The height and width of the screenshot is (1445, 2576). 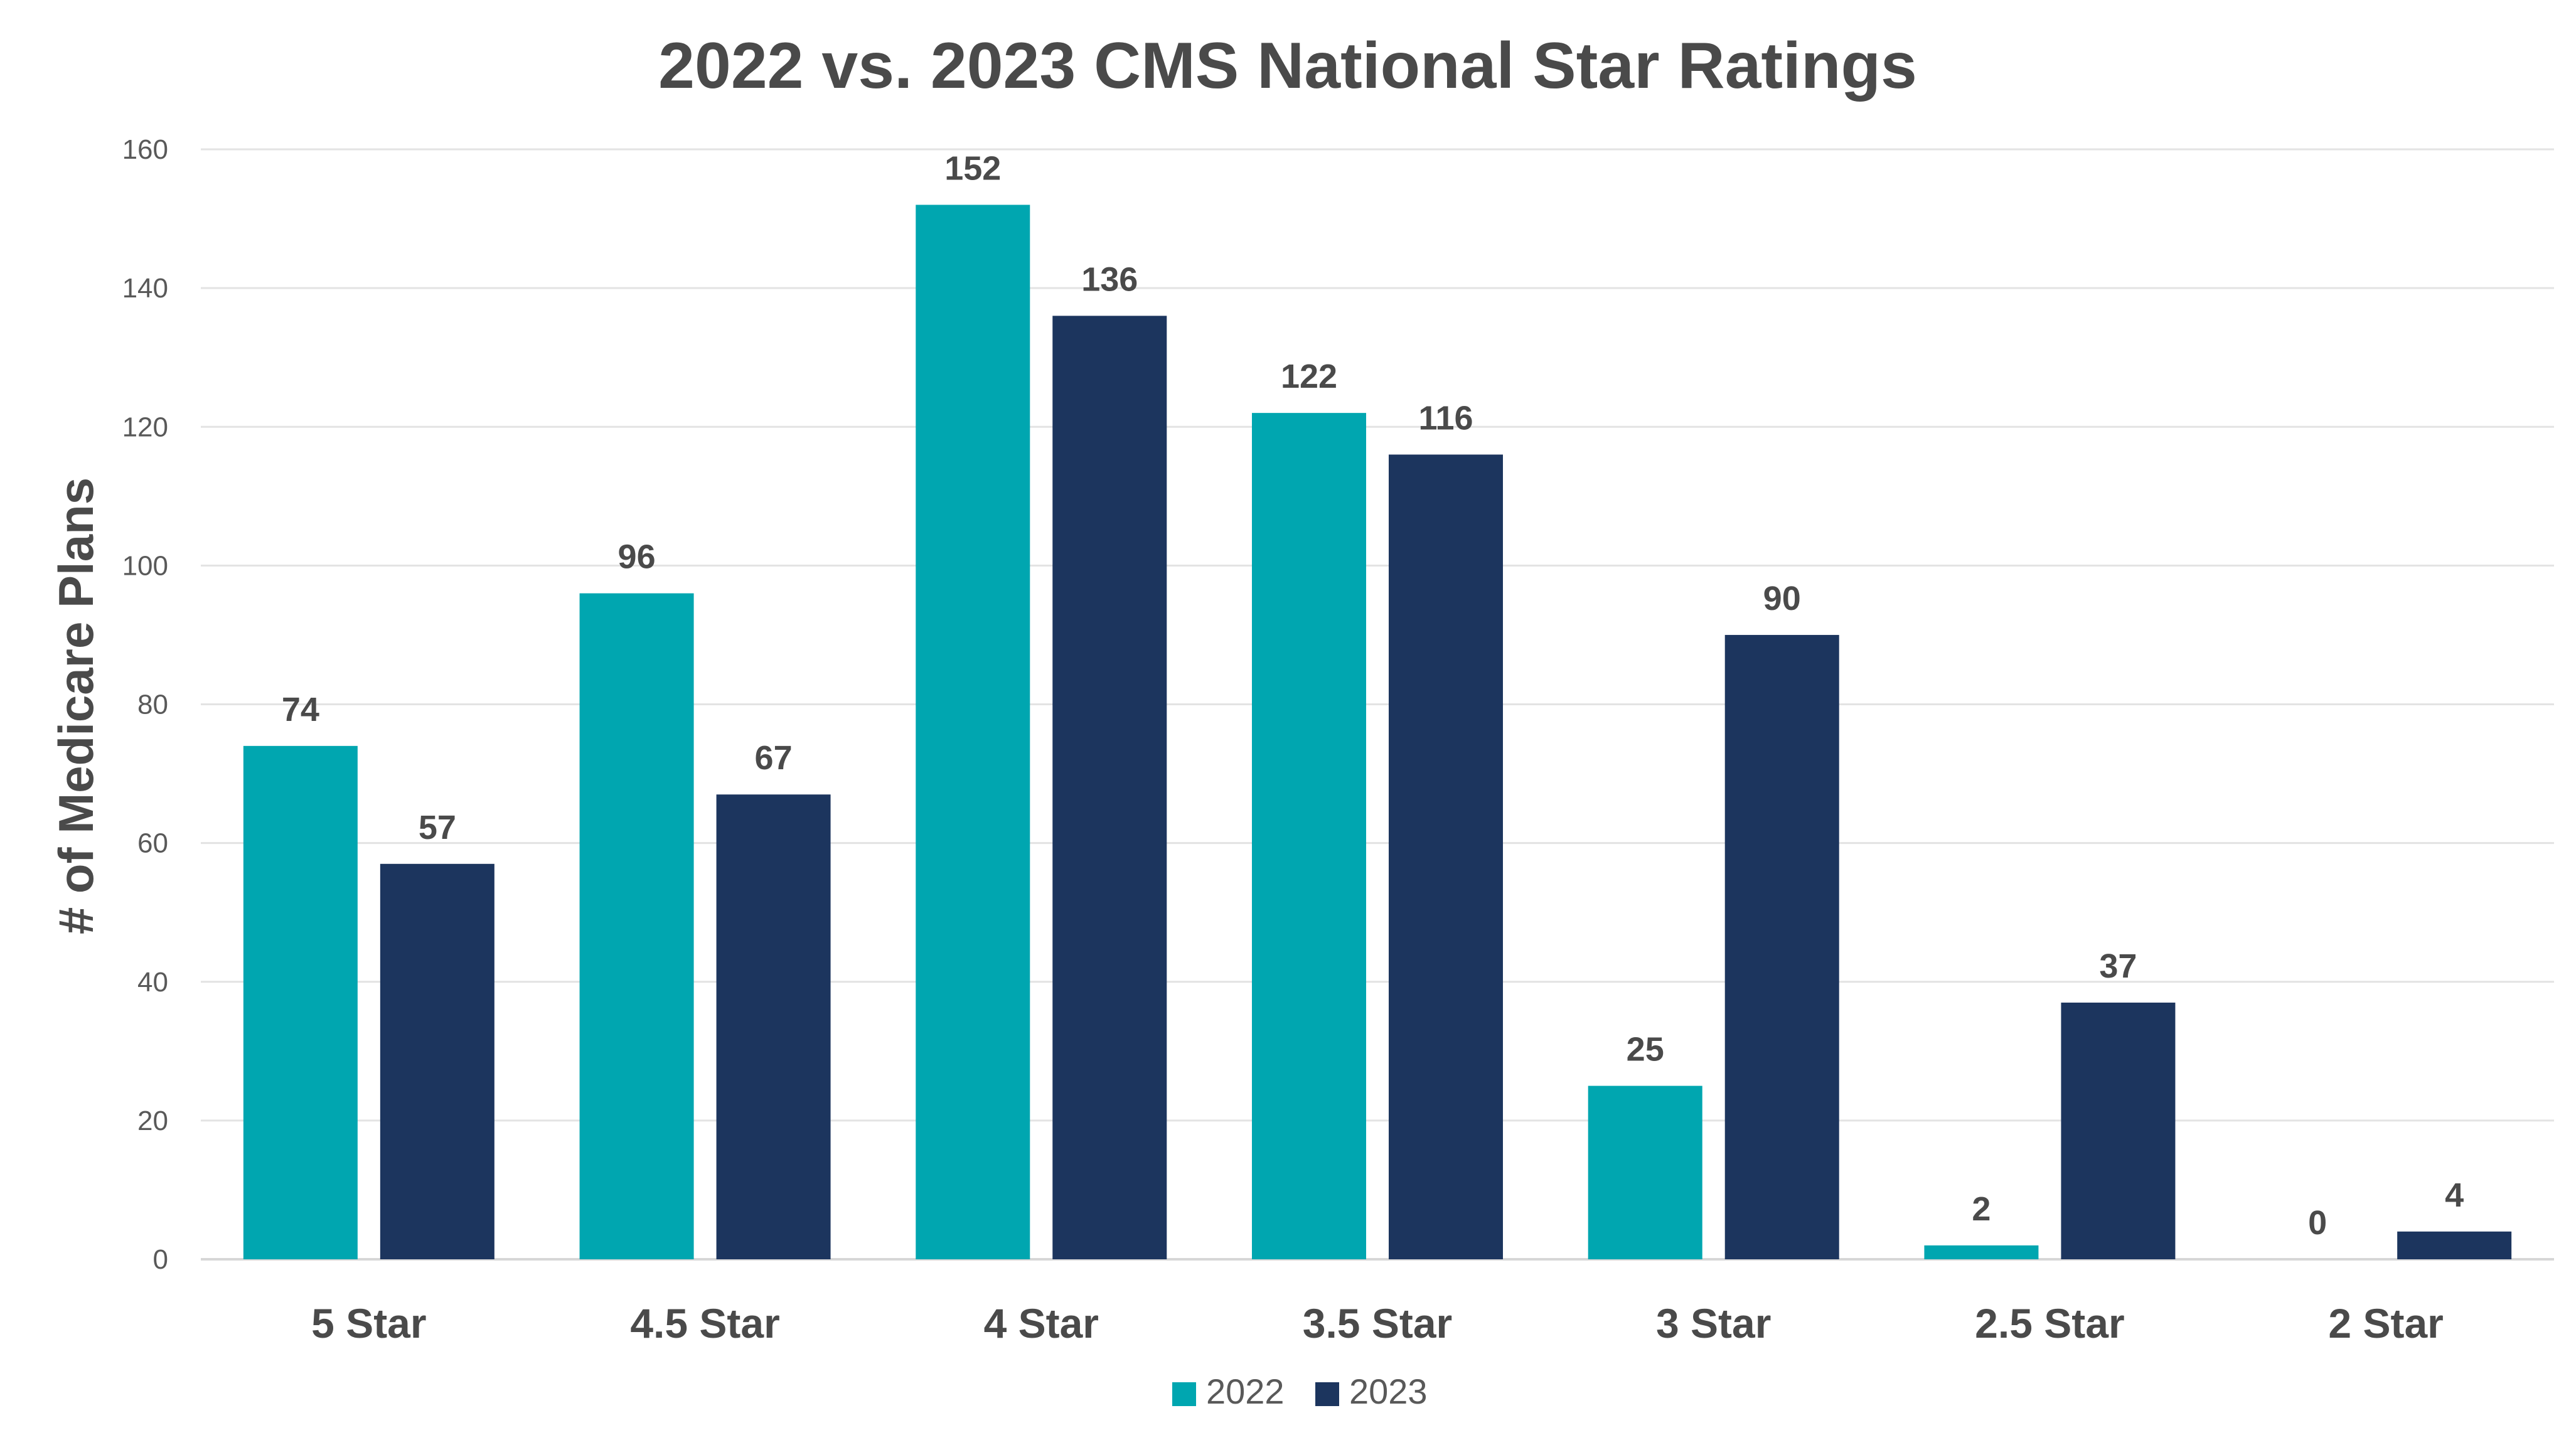 I want to click on data-label: 136, so click(x=1109, y=279).